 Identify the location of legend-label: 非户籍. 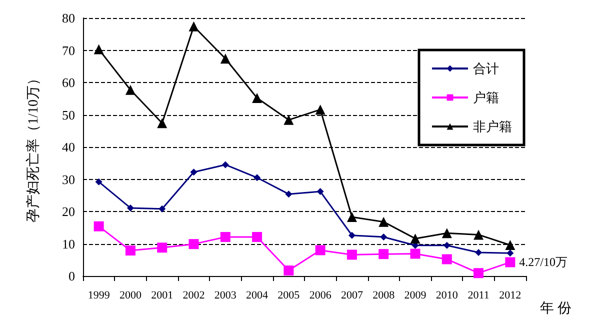
(492, 126).